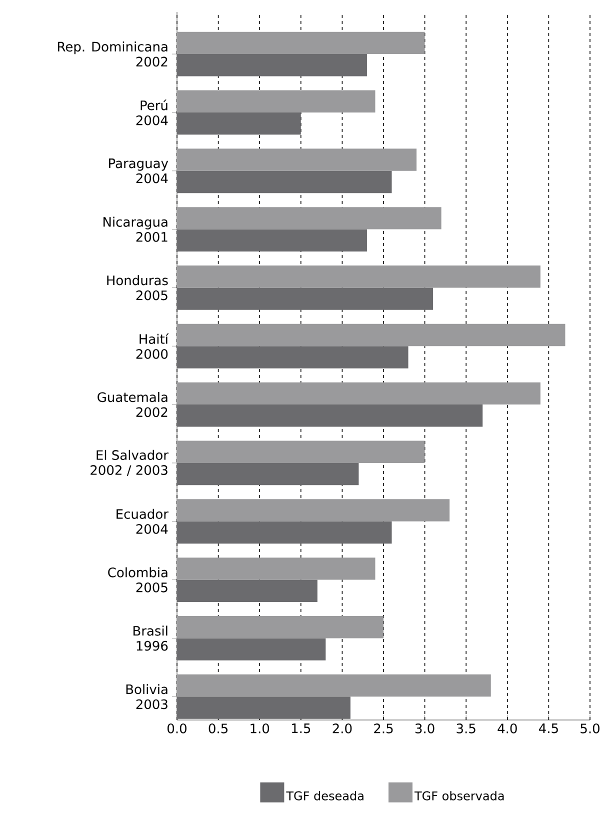  I want to click on x-tick-label: 3.0, so click(424, 729).